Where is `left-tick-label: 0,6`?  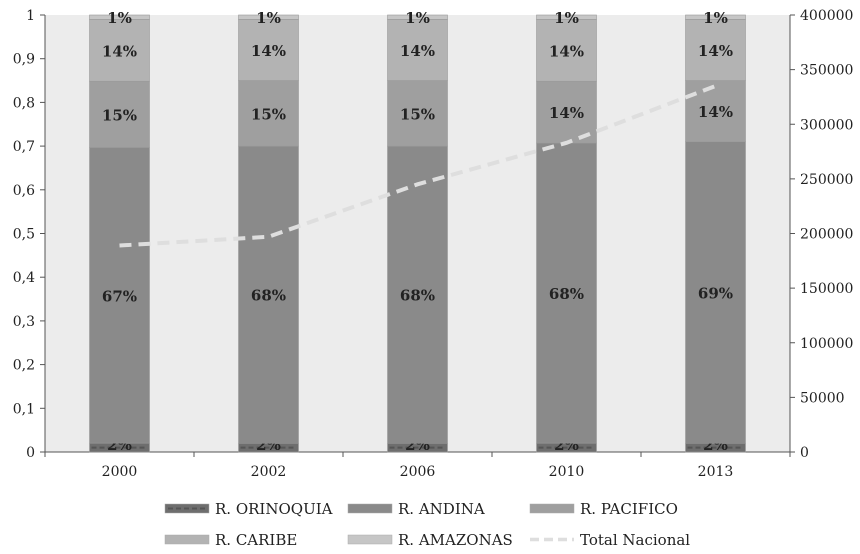 left-tick-label: 0,6 is located at coordinates (24, 191).